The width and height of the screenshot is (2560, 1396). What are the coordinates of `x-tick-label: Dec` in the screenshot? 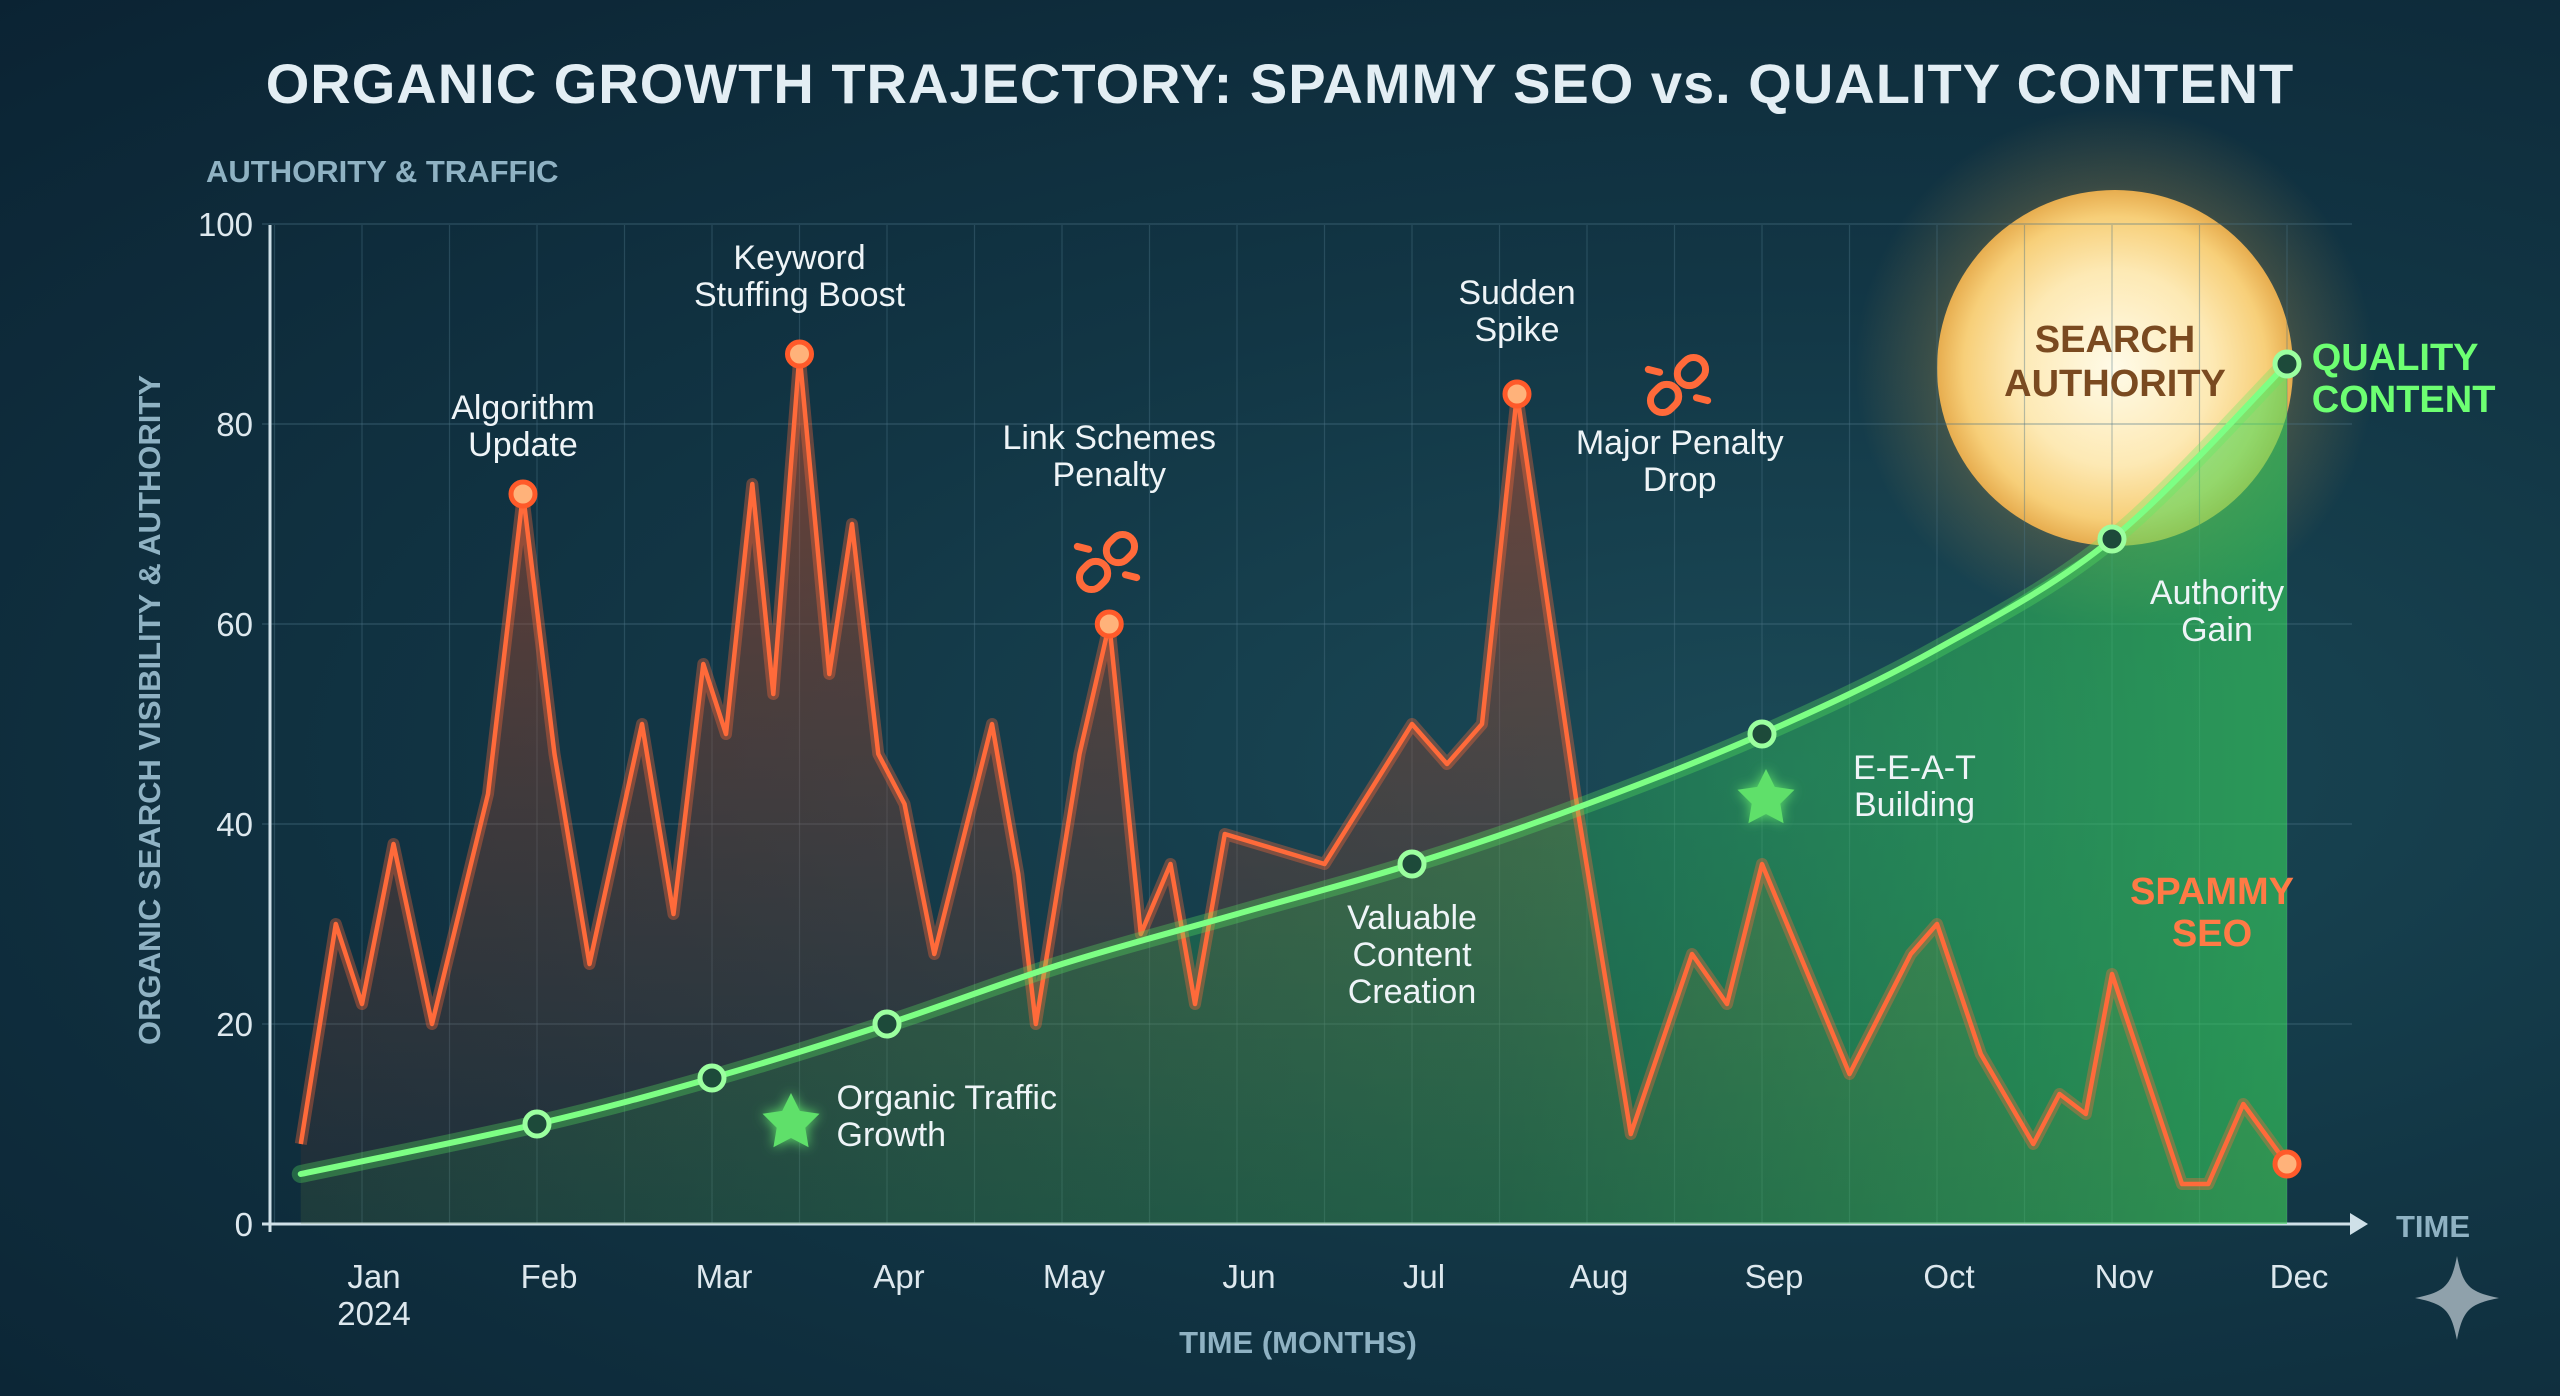 It's located at (2299, 1276).